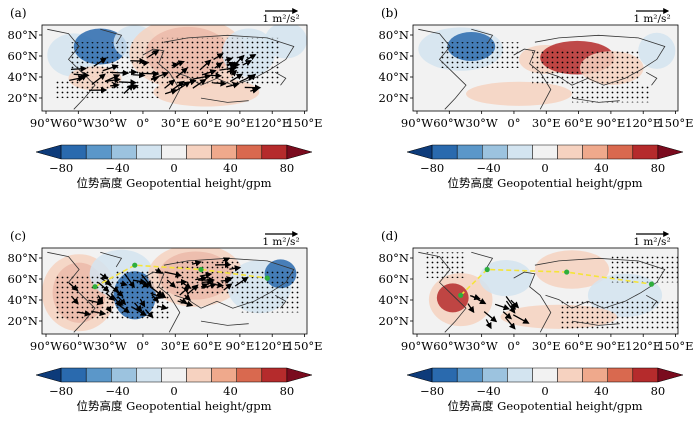 The image size is (700, 426). What do you see at coordinates (417, 346) in the screenshot?
I see `lon-label: 90°W` at bounding box center [417, 346].